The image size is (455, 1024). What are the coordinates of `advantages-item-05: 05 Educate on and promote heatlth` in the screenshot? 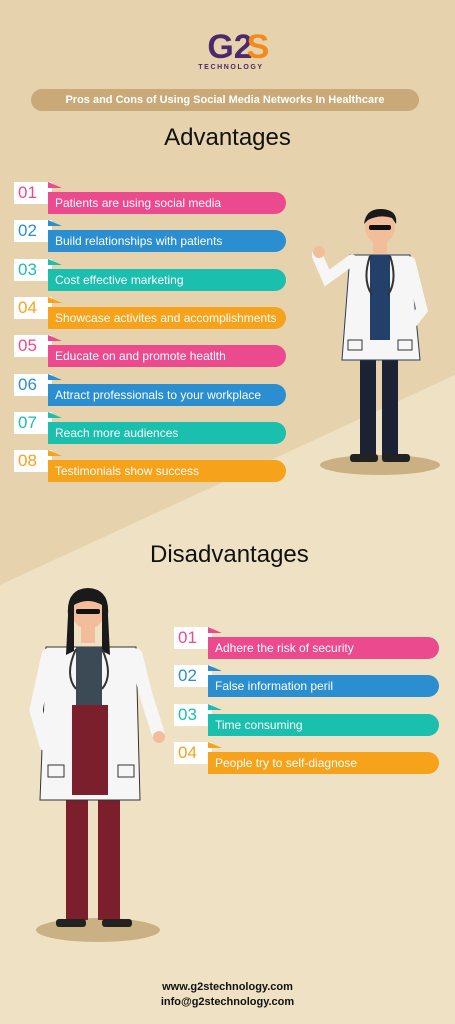 It's located at (150, 351).